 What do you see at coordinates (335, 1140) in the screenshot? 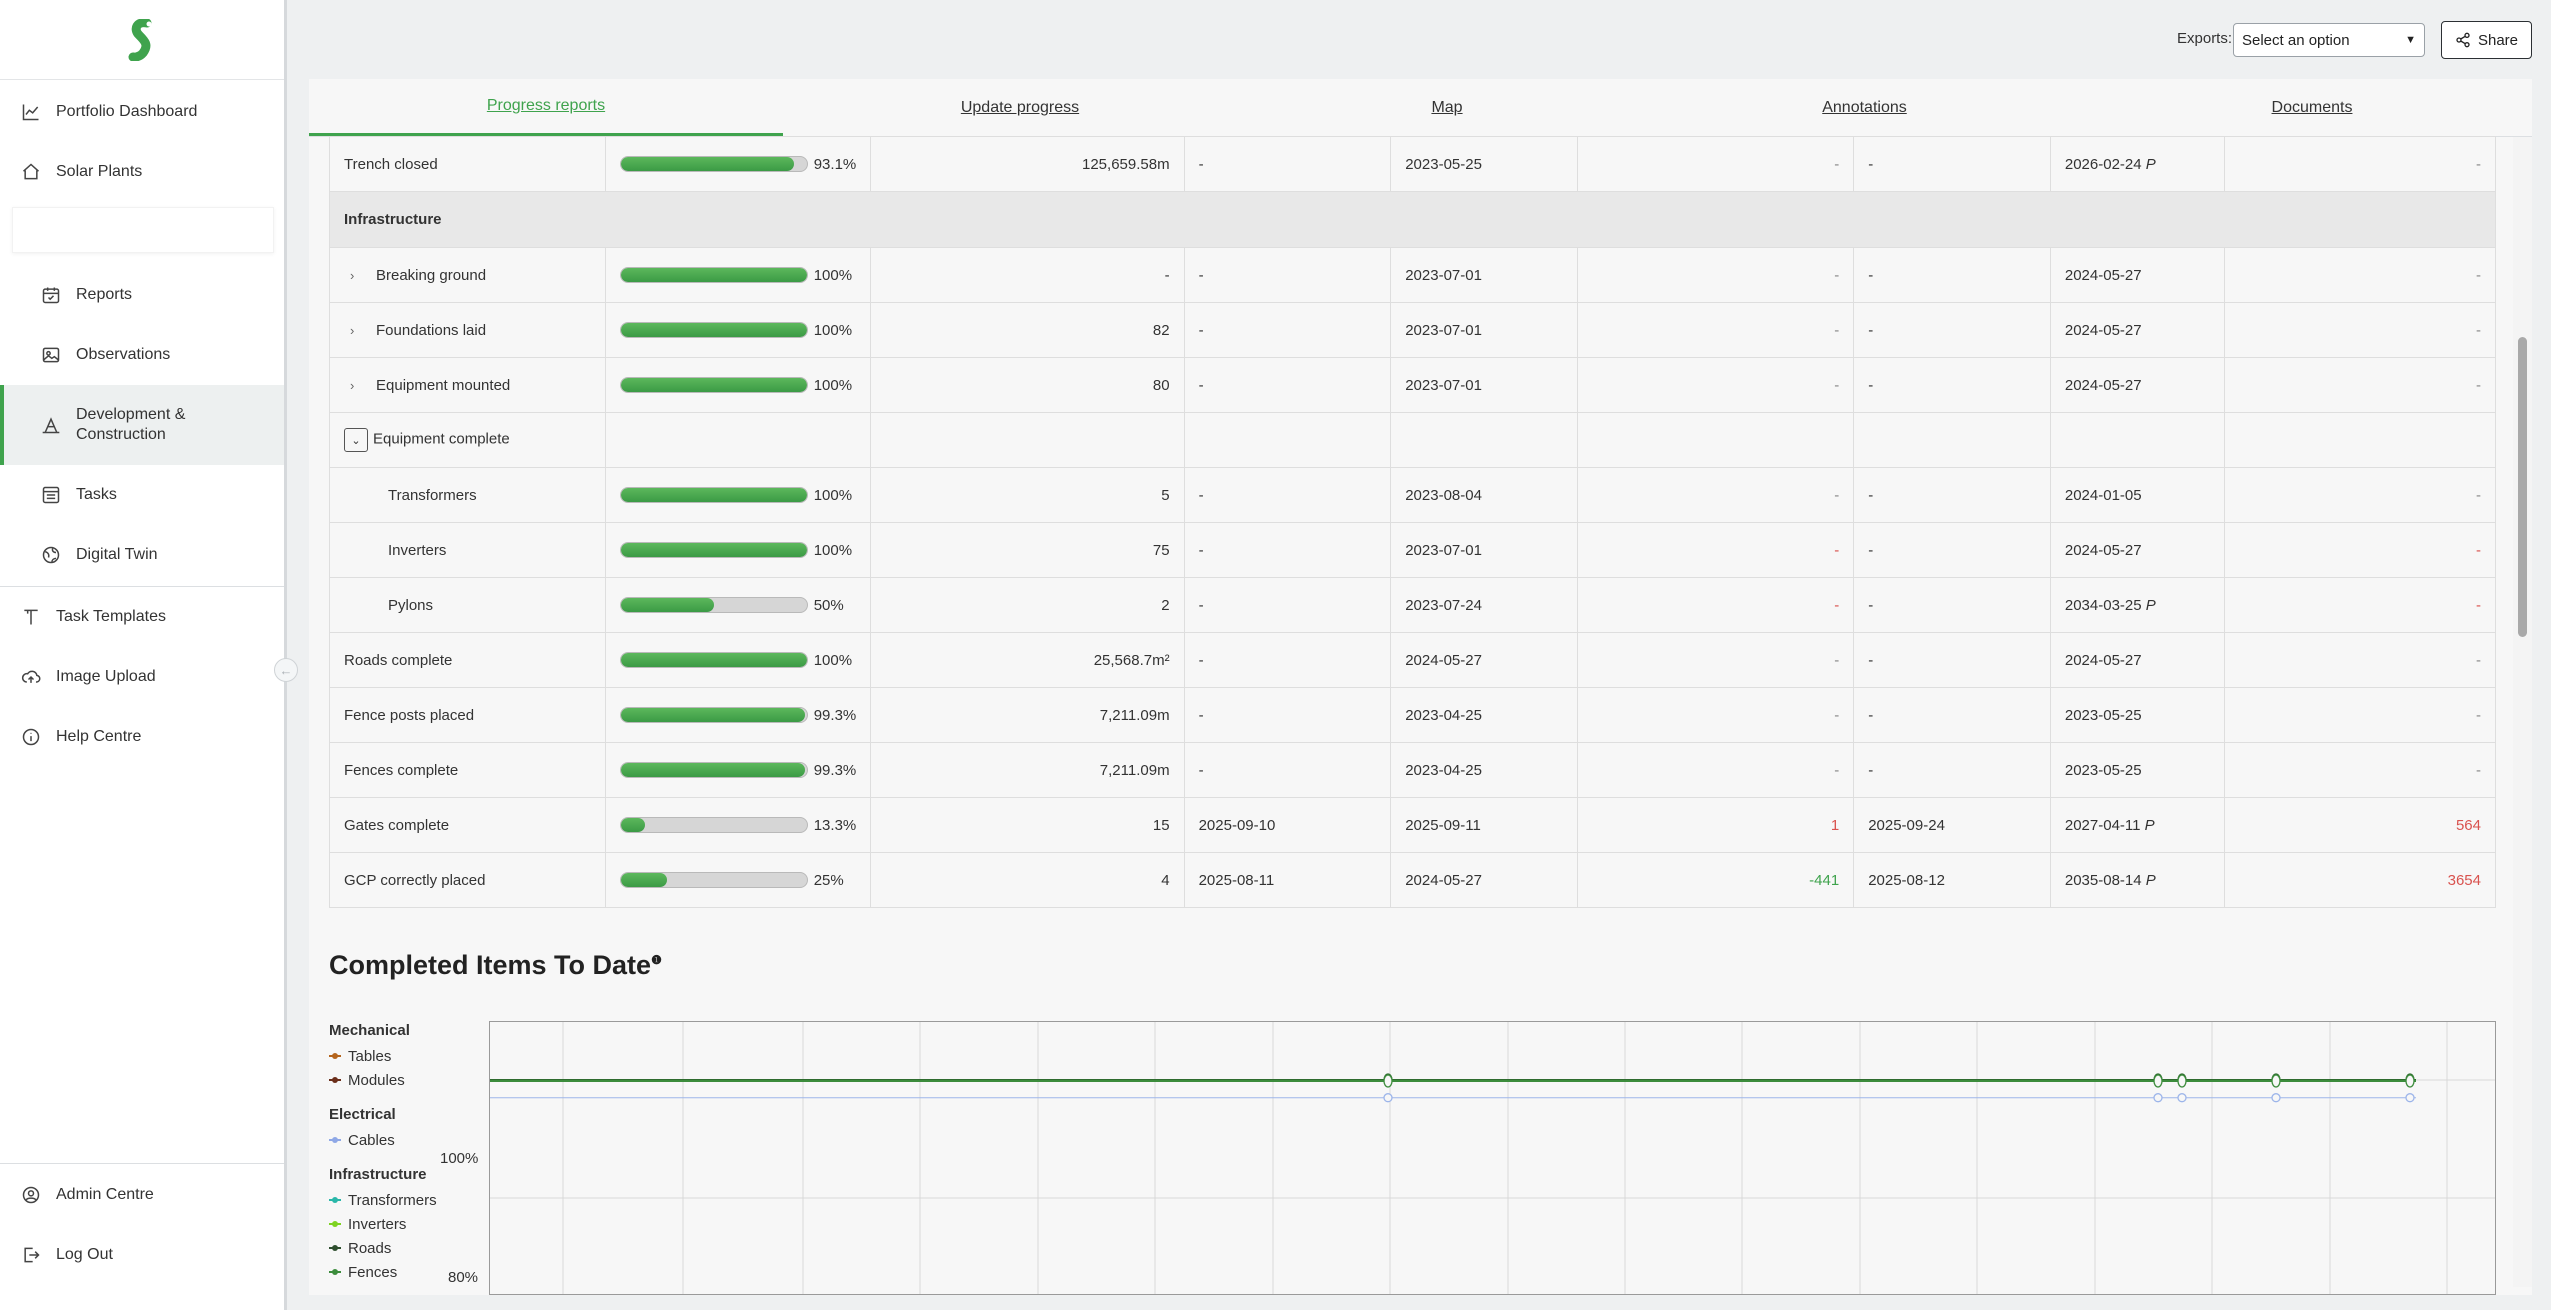
I see `legend-marker` at bounding box center [335, 1140].